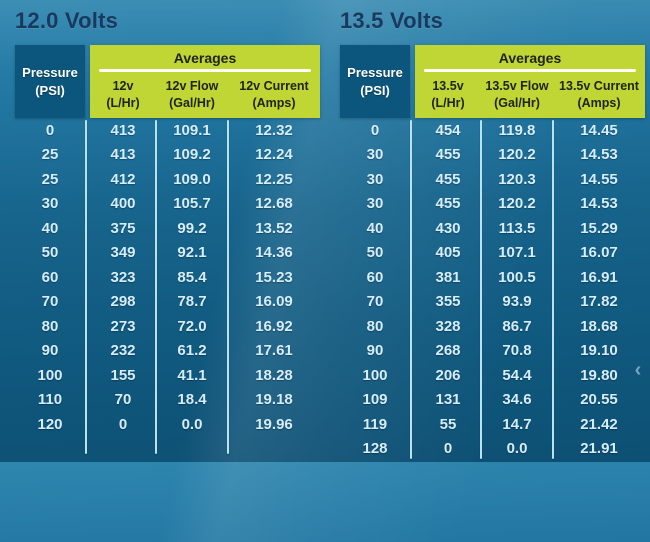  What do you see at coordinates (274, 400) in the screenshot?
I see `table-cell: 19.18` at bounding box center [274, 400].